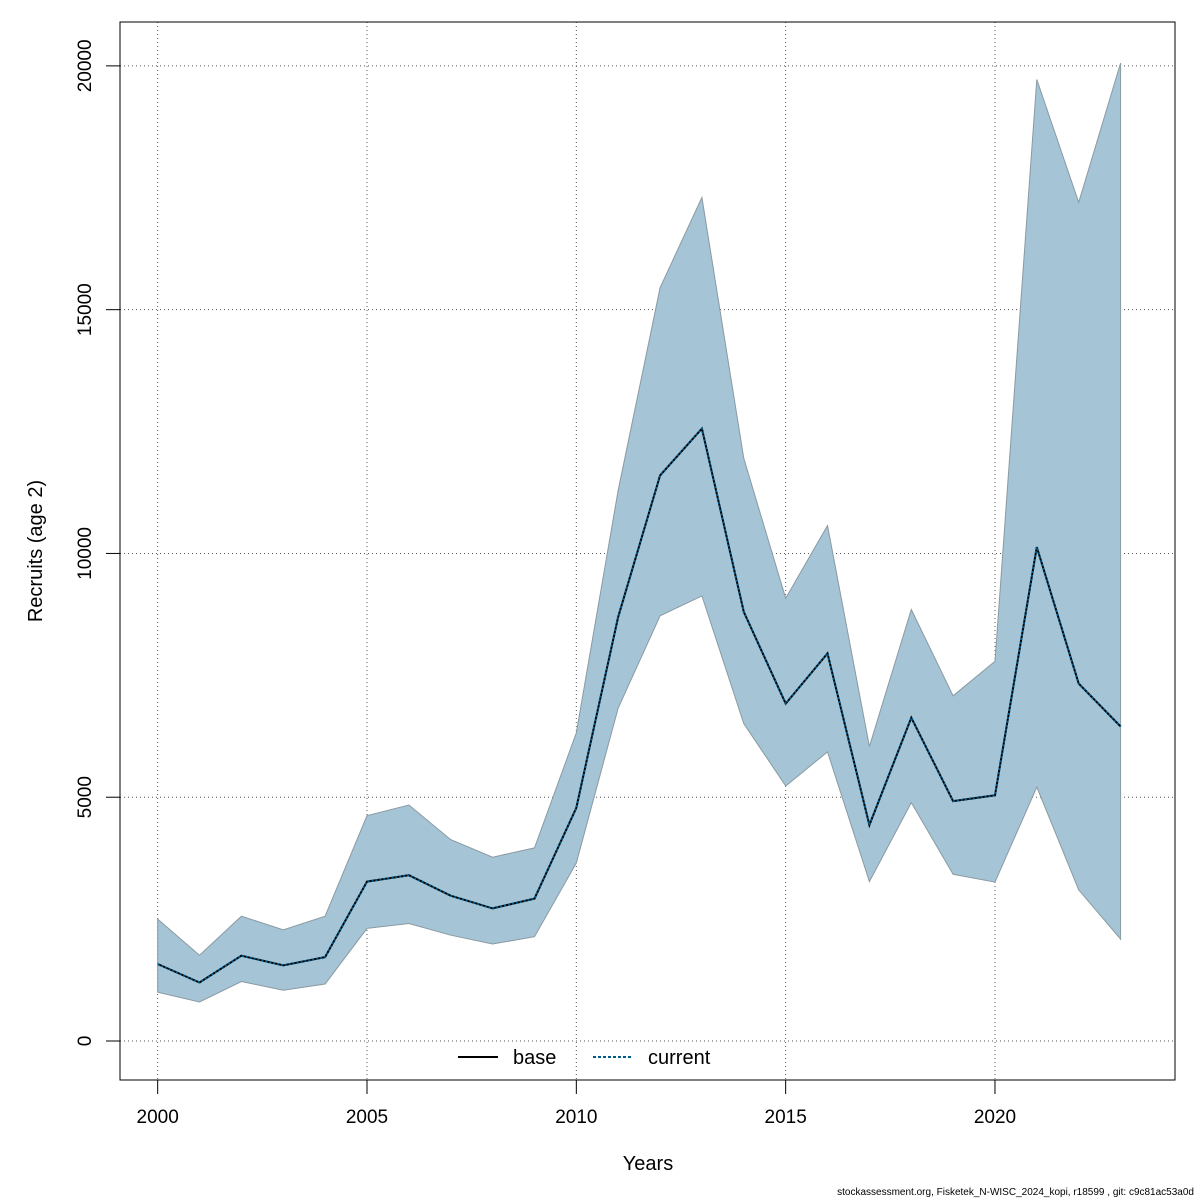  I want to click on y-axis-title: Recruits (age 2), so click(36, 551).